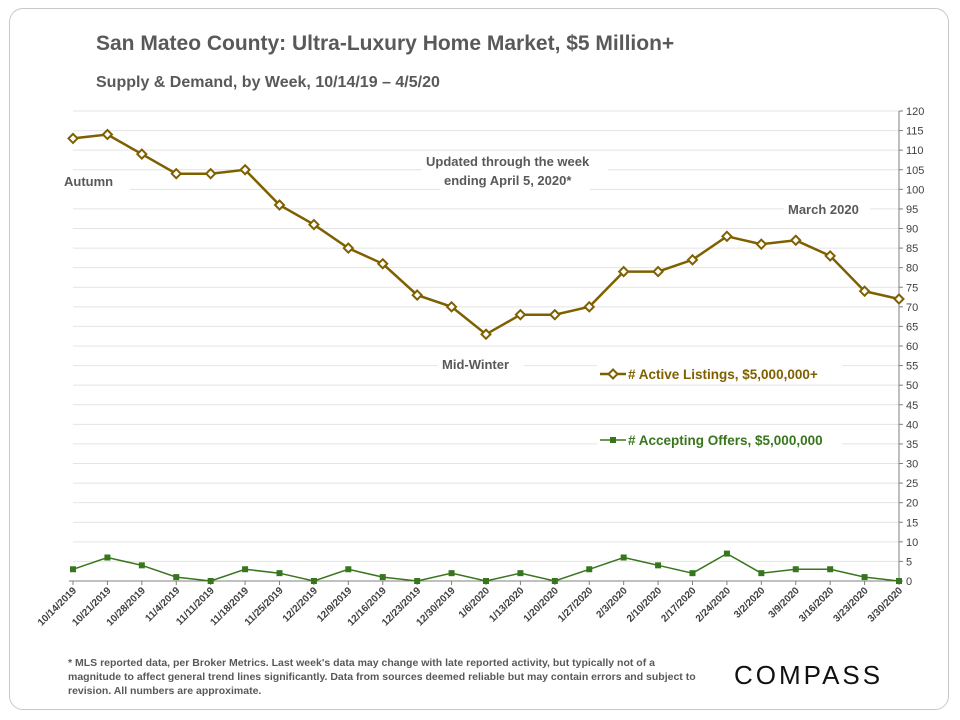 This screenshot has width=960, height=720. I want to click on y-tick-label: 80, so click(912, 269).